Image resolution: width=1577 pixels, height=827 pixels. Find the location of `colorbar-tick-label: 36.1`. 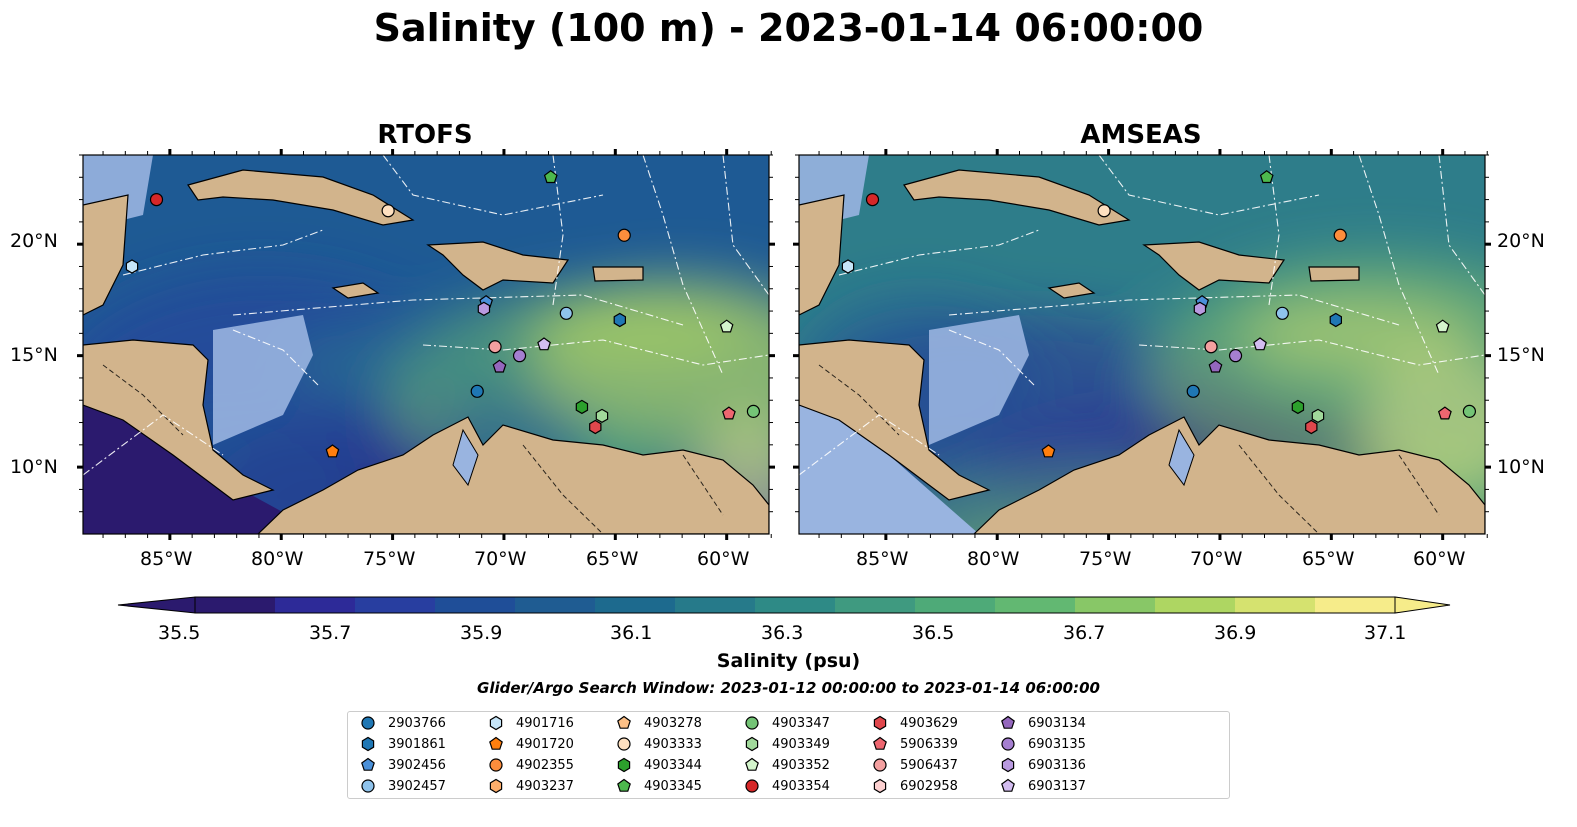

colorbar-tick-label: 36.1 is located at coordinates (631, 633).